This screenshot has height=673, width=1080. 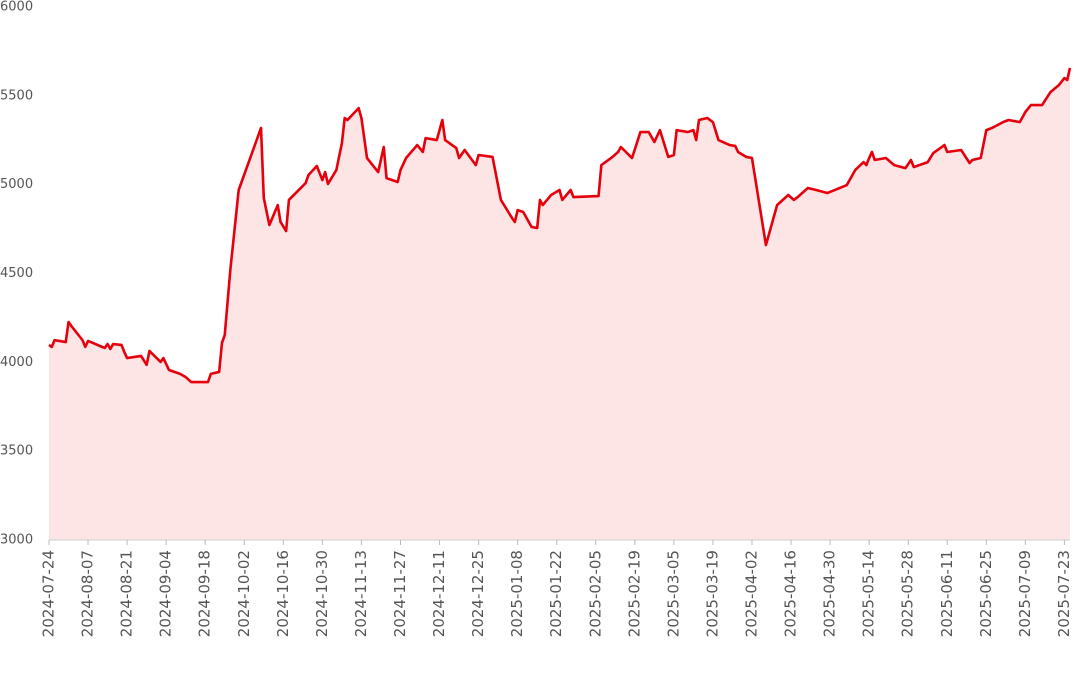 I want to click on x-tick-label: 2025-03-05, so click(x=673, y=593).